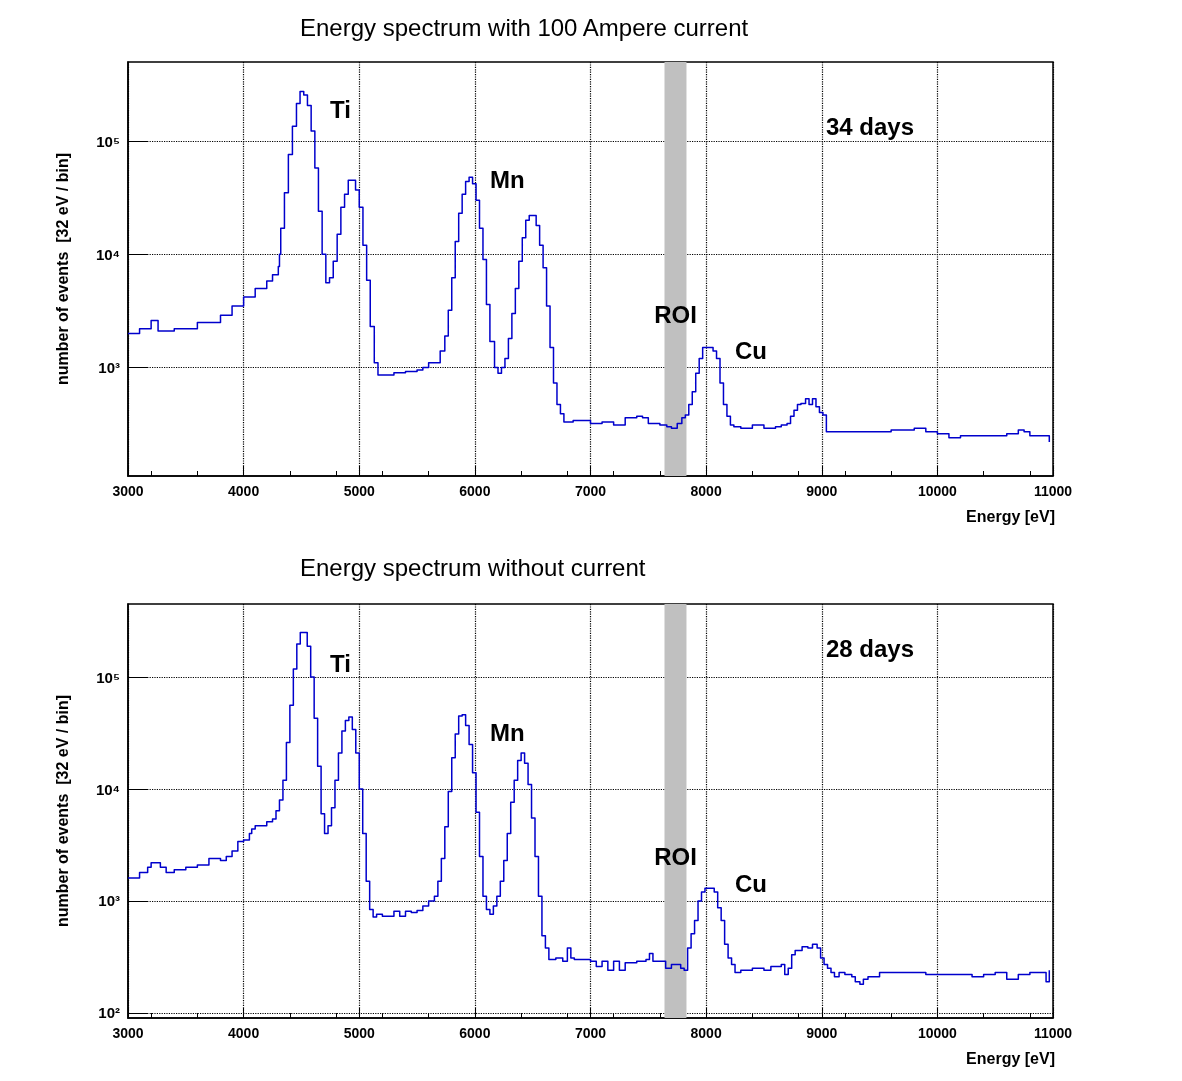 The image size is (1182, 1081). What do you see at coordinates (870, 648) in the screenshot?
I see `annotation: 28 days` at bounding box center [870, 648].